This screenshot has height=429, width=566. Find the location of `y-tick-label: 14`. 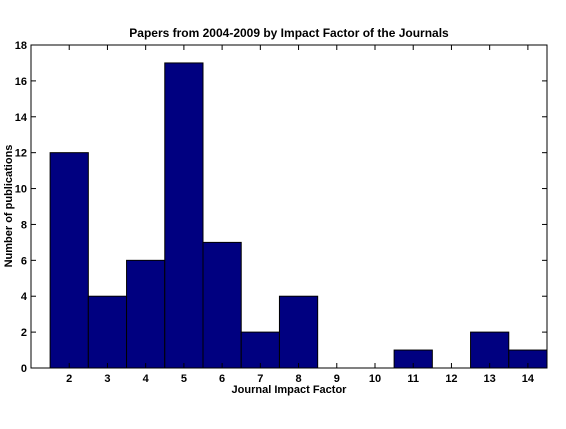

y-tick-label: 14 is located at coordinates (21, 118).